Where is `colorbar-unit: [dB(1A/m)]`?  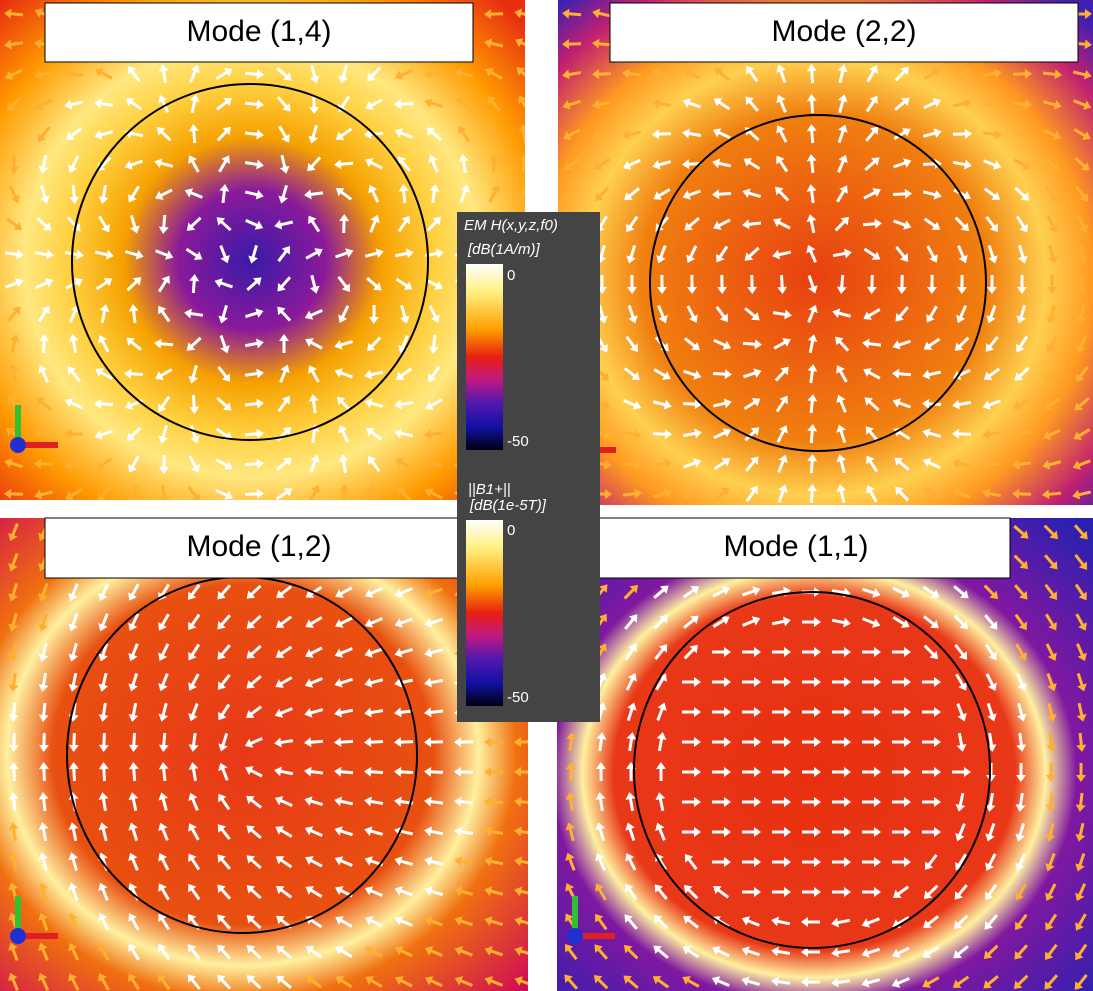
colorbar-unit: [dB(1A/m)] is located at coordinates (504, 249).